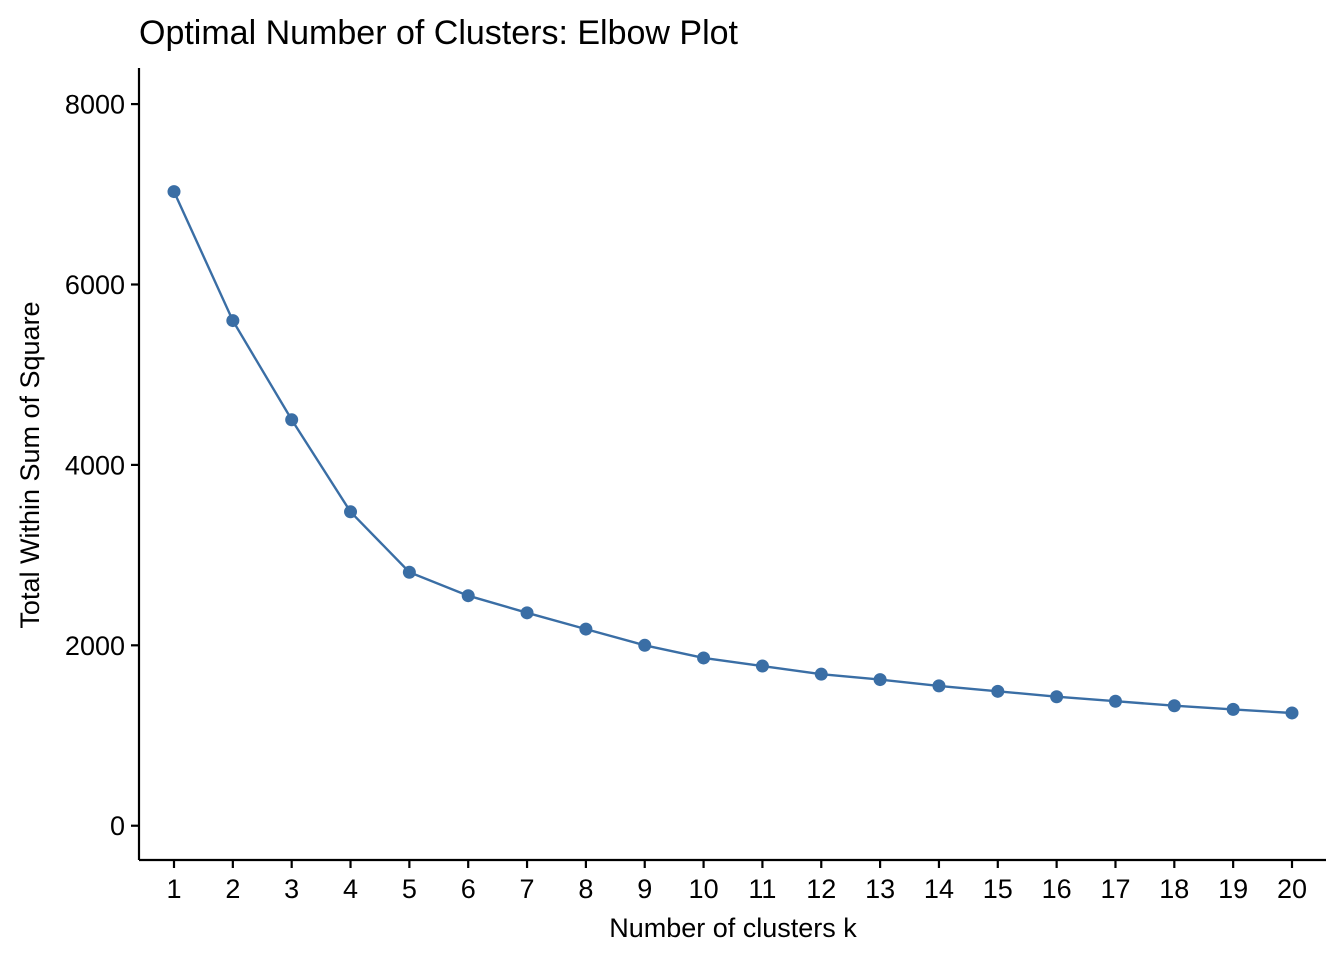 This screenshot has width=1344, height=960. I want to click on y-tick-label: 0, so click(117, 826).